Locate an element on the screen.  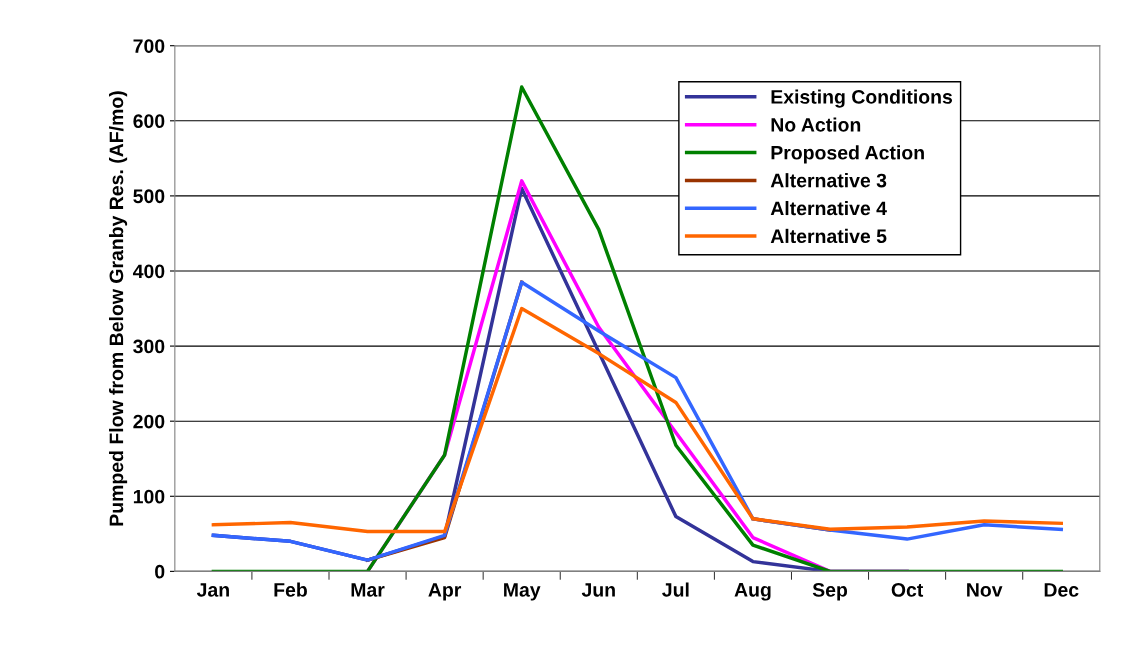
x-tick-label: Jun is located at coordinates (598, 590).